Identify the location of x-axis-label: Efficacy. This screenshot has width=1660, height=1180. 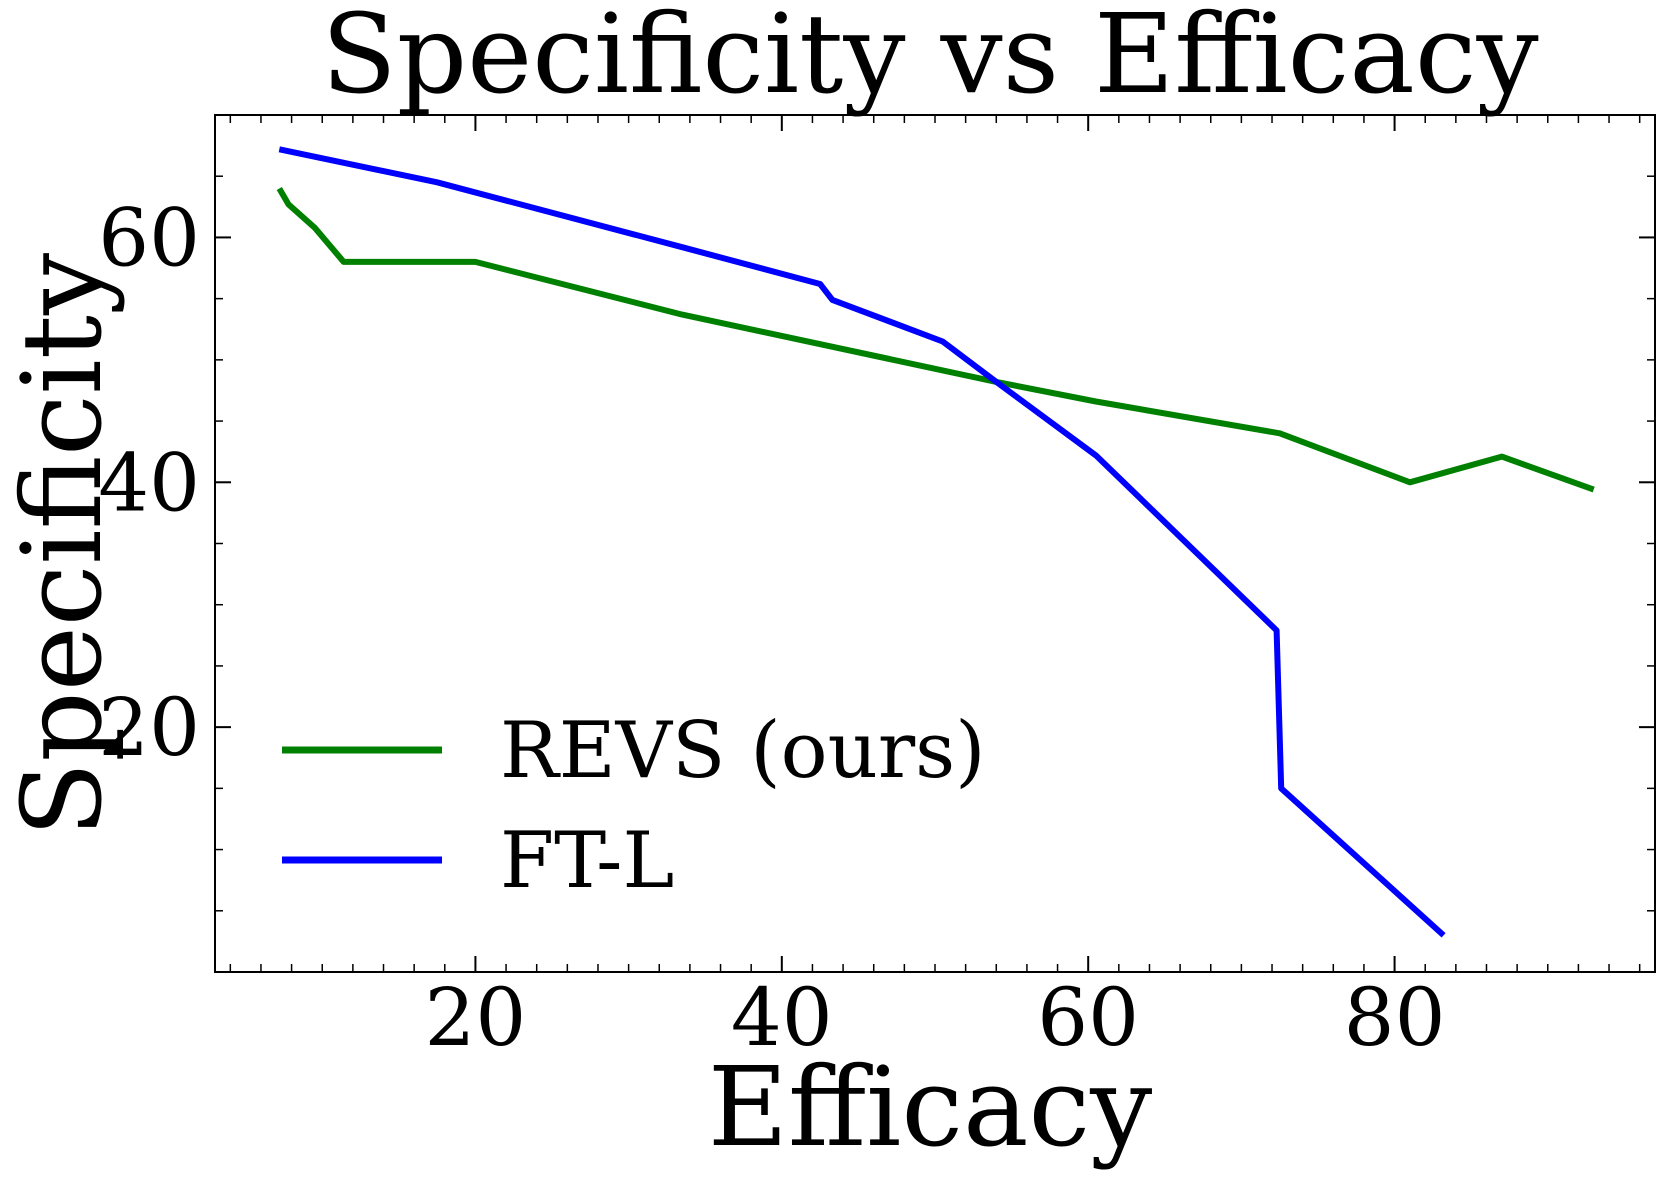
(930, 1107).